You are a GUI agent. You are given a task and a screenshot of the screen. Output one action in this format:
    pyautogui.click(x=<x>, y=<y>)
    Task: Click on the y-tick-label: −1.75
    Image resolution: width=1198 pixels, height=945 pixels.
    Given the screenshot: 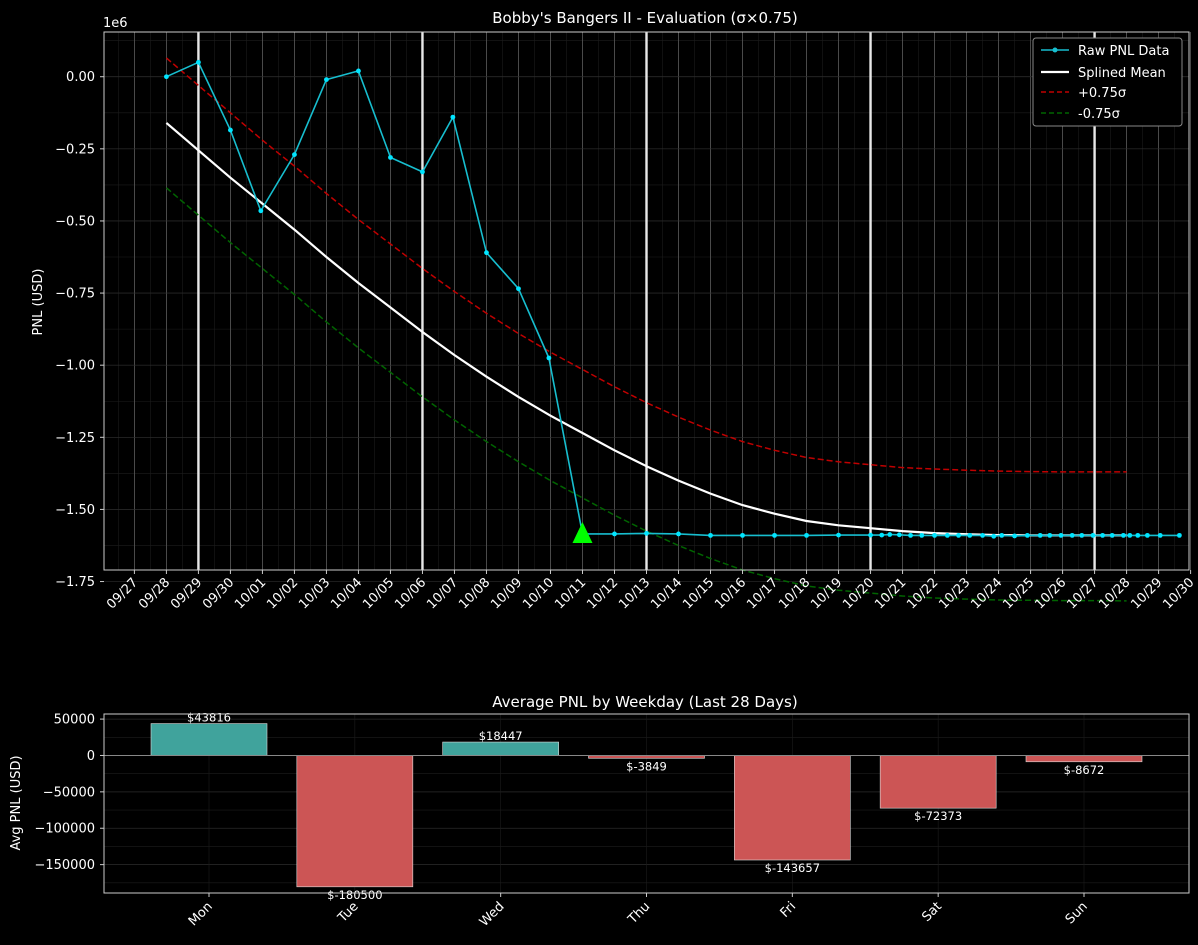 What is the action you would take?
    pyautogui.click(x=75, y=582)
    